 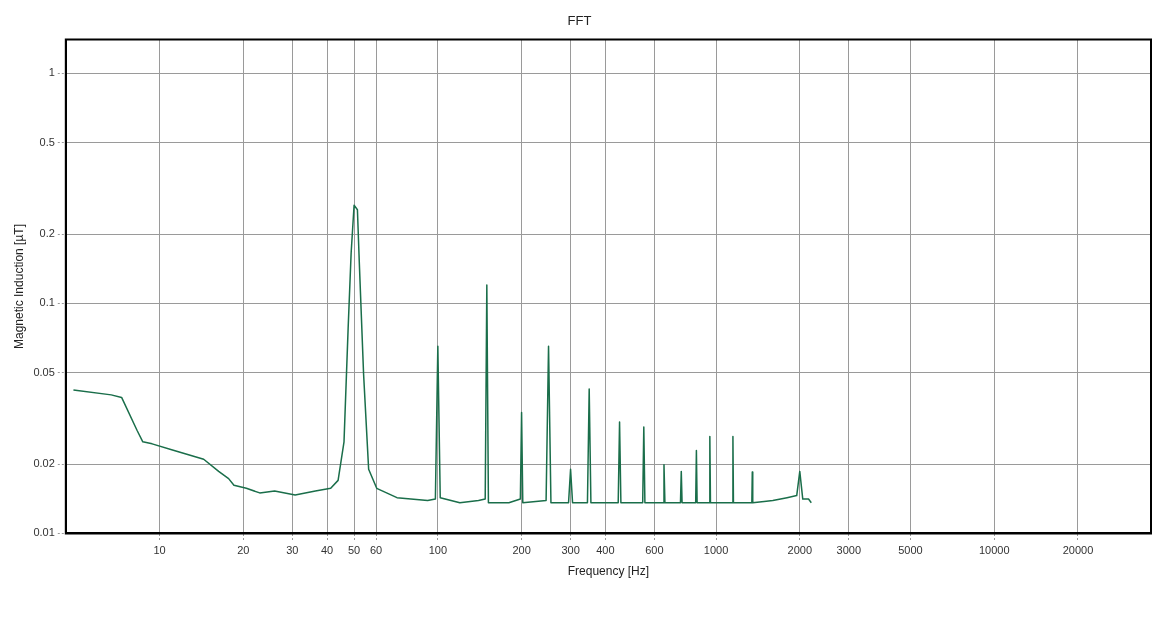 What do you see at coordinates (438, 550) in the screenshot?
I see `x-tick-label: 100` at bounding box center [438, 550].